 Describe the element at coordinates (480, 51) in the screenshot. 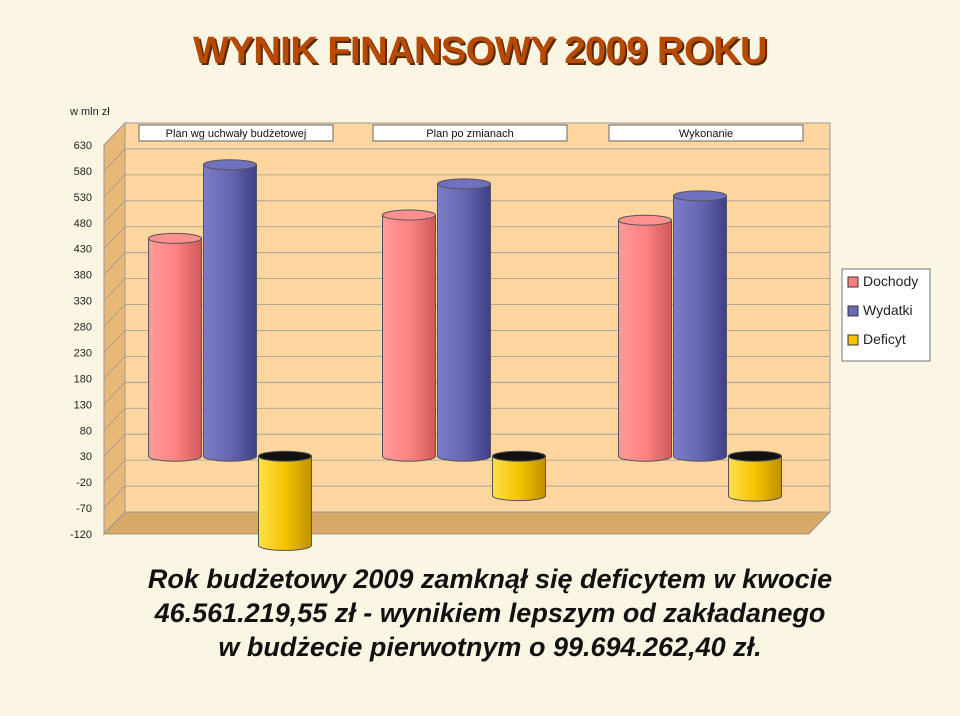

I see `page-title: WYNIK FINANSOWY 2009 ROKU` at that location.